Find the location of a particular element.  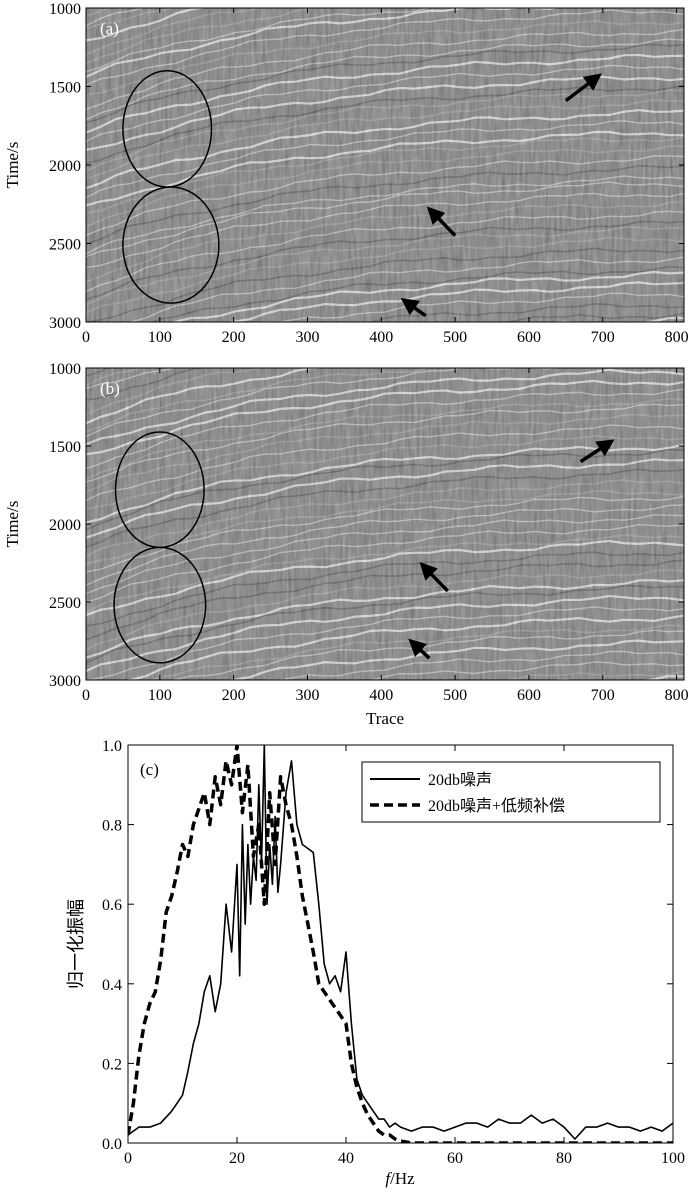

panel-label-c: (c) is located at coordinates (149, 769).